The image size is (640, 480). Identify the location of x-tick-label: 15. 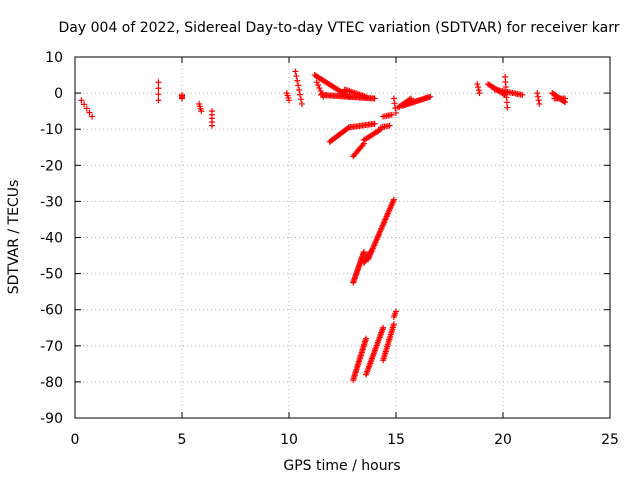
(396, 440).